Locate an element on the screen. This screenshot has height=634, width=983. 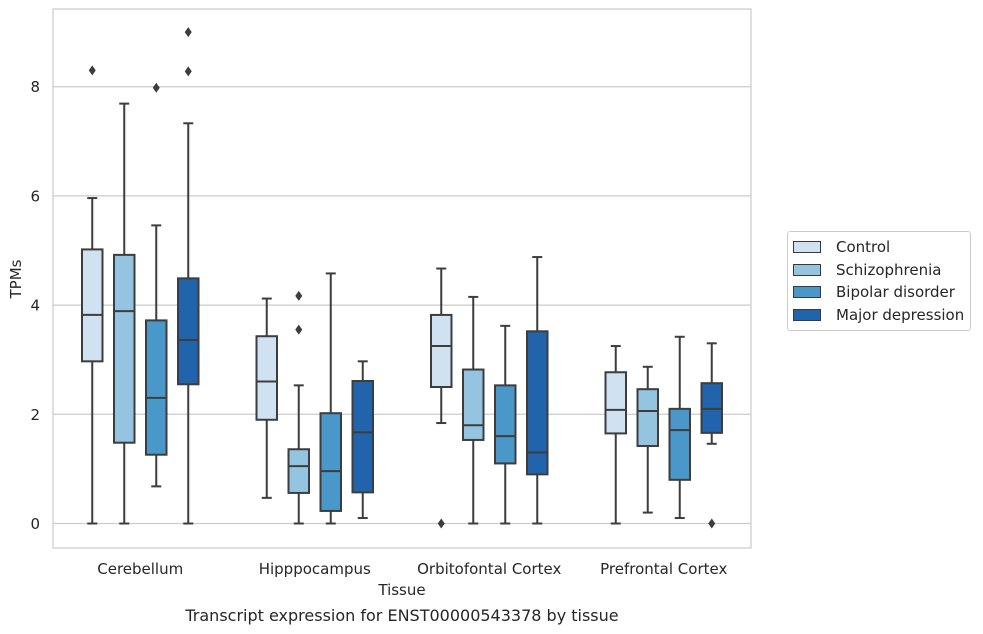
y-tick-label: 2 is located at coordinates (35, 415).